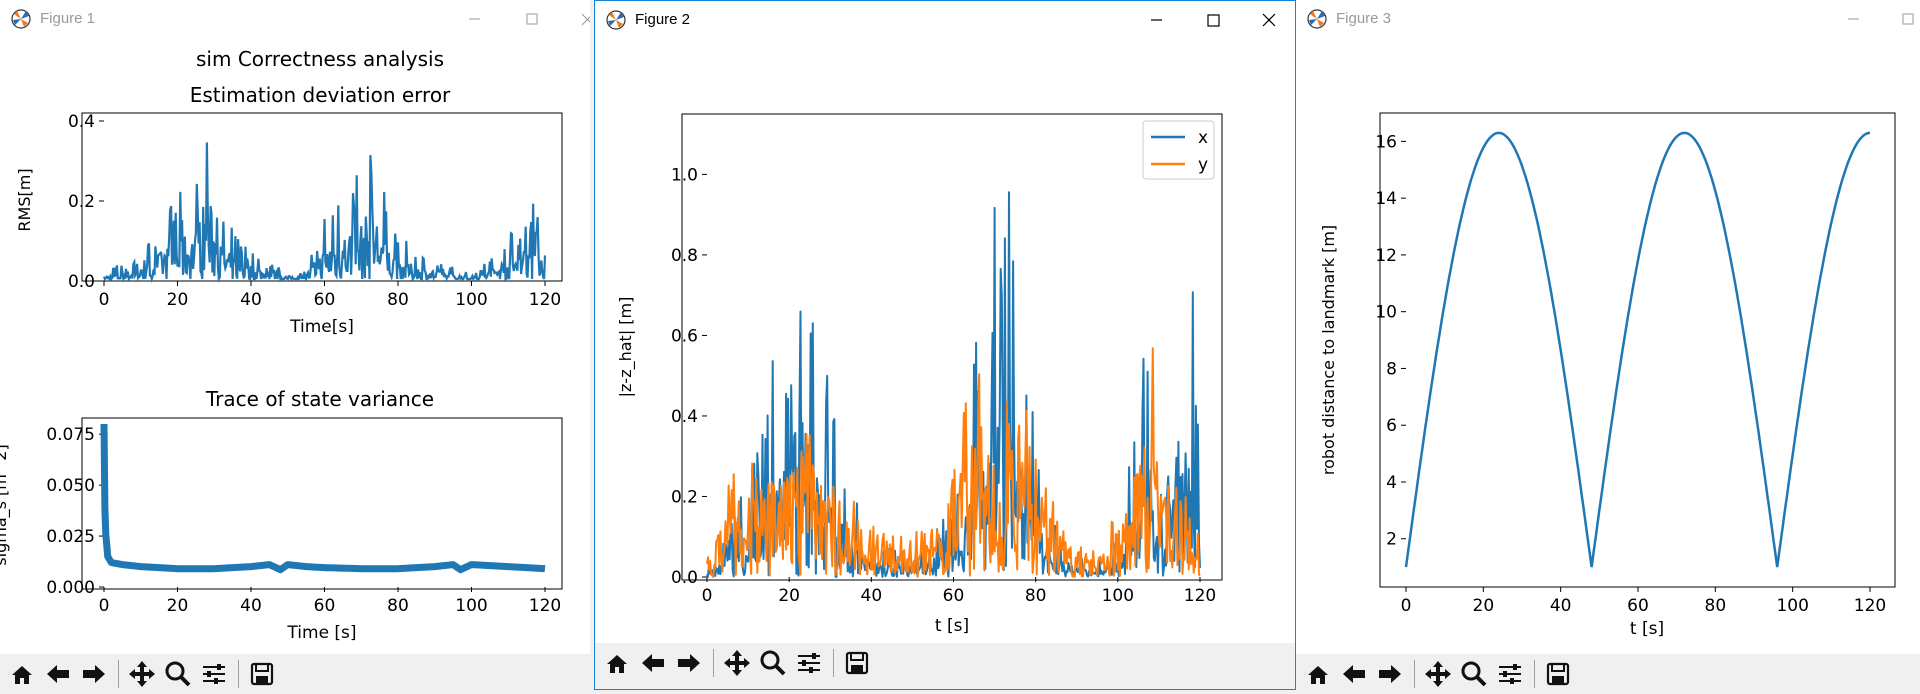 This screenshot has width=1920, height=694. Describe the element at coordinates (1390, 341) in the screenshot. I see `y-ticks: 2 4 6 8 10 12 14 16` at that location.